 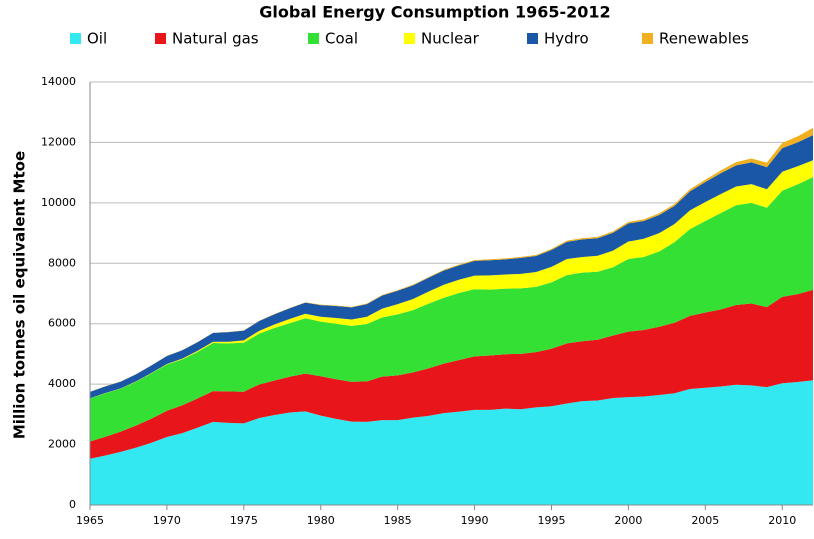 I want to click on legend-label: Oil, so click(x=97, y=39).